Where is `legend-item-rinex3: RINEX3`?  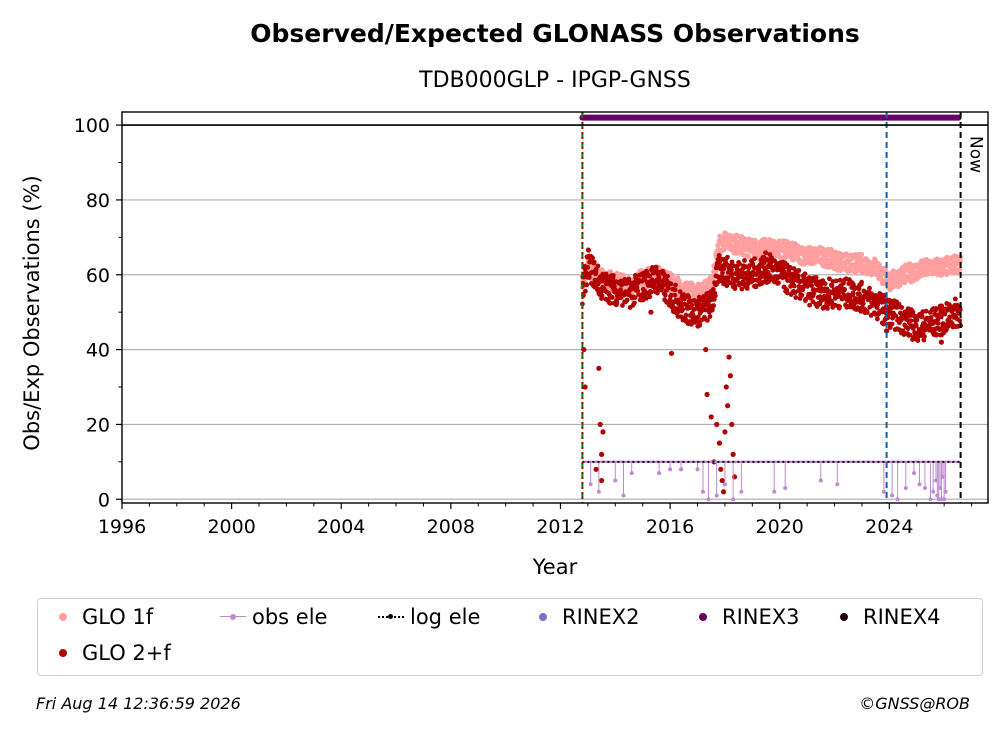
legend-item-rinex3: RINEX3 is located at coordinates (745, 617).